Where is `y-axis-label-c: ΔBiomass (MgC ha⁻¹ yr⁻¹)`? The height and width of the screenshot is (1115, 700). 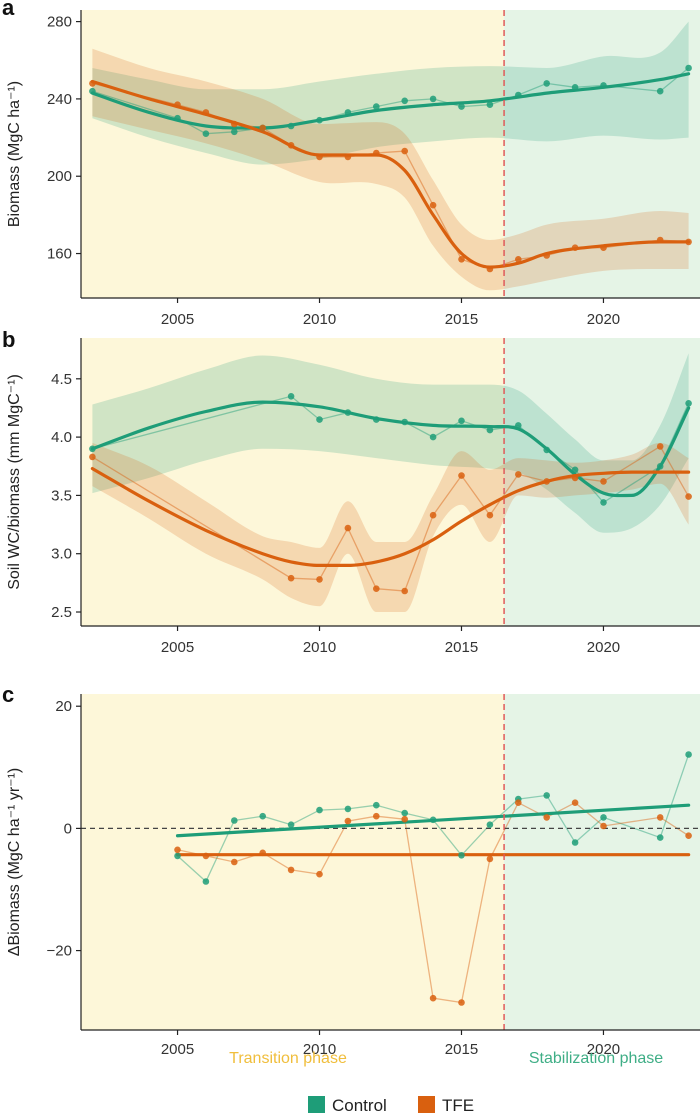 y-axis-label-c: ΔBiomass (MgC ha⁻¹ yr⁻¹) is located at coordinates (14, 862).